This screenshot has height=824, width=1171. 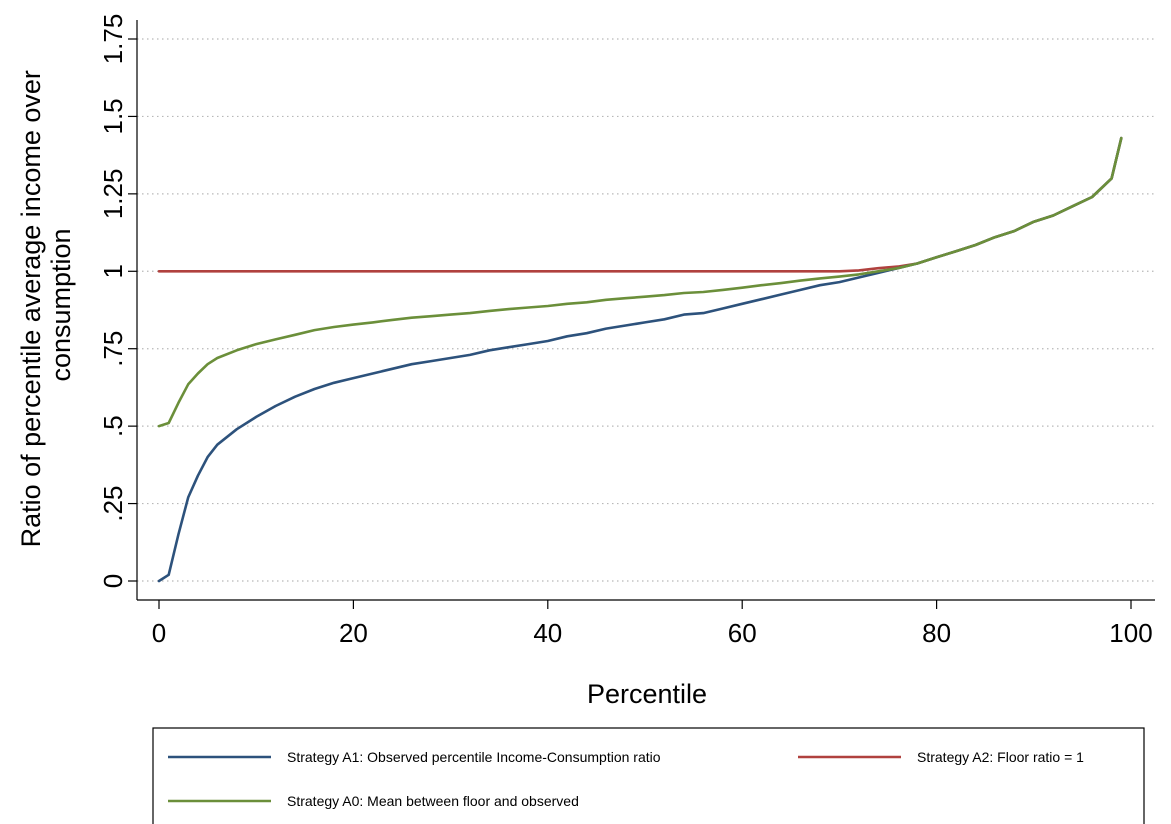 What do you see at coordinates (353, 633) in the screenshot?
I see `x-tick-label: 20` at bounding box center [353, 633].